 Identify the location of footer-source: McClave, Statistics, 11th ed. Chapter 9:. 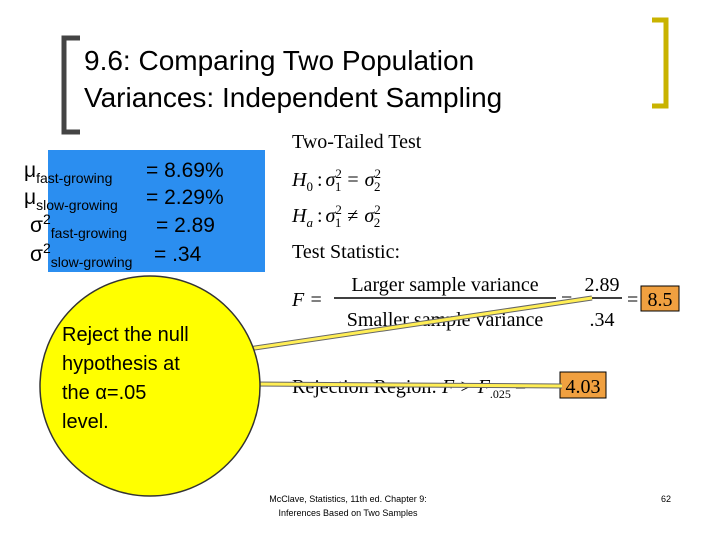
(347, 499).